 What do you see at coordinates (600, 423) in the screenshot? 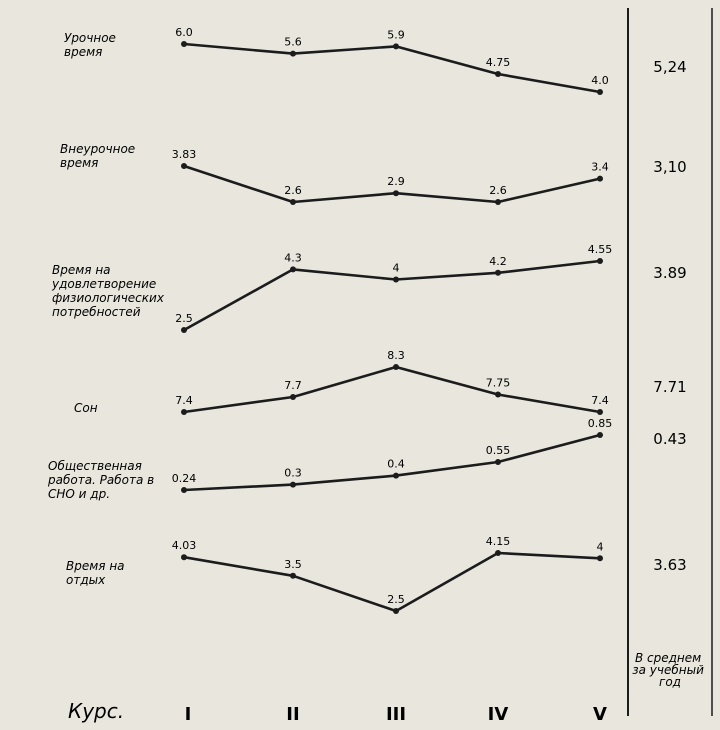
I see `series-5-value-label-5: 0.85` at bounding box center [600, 423].